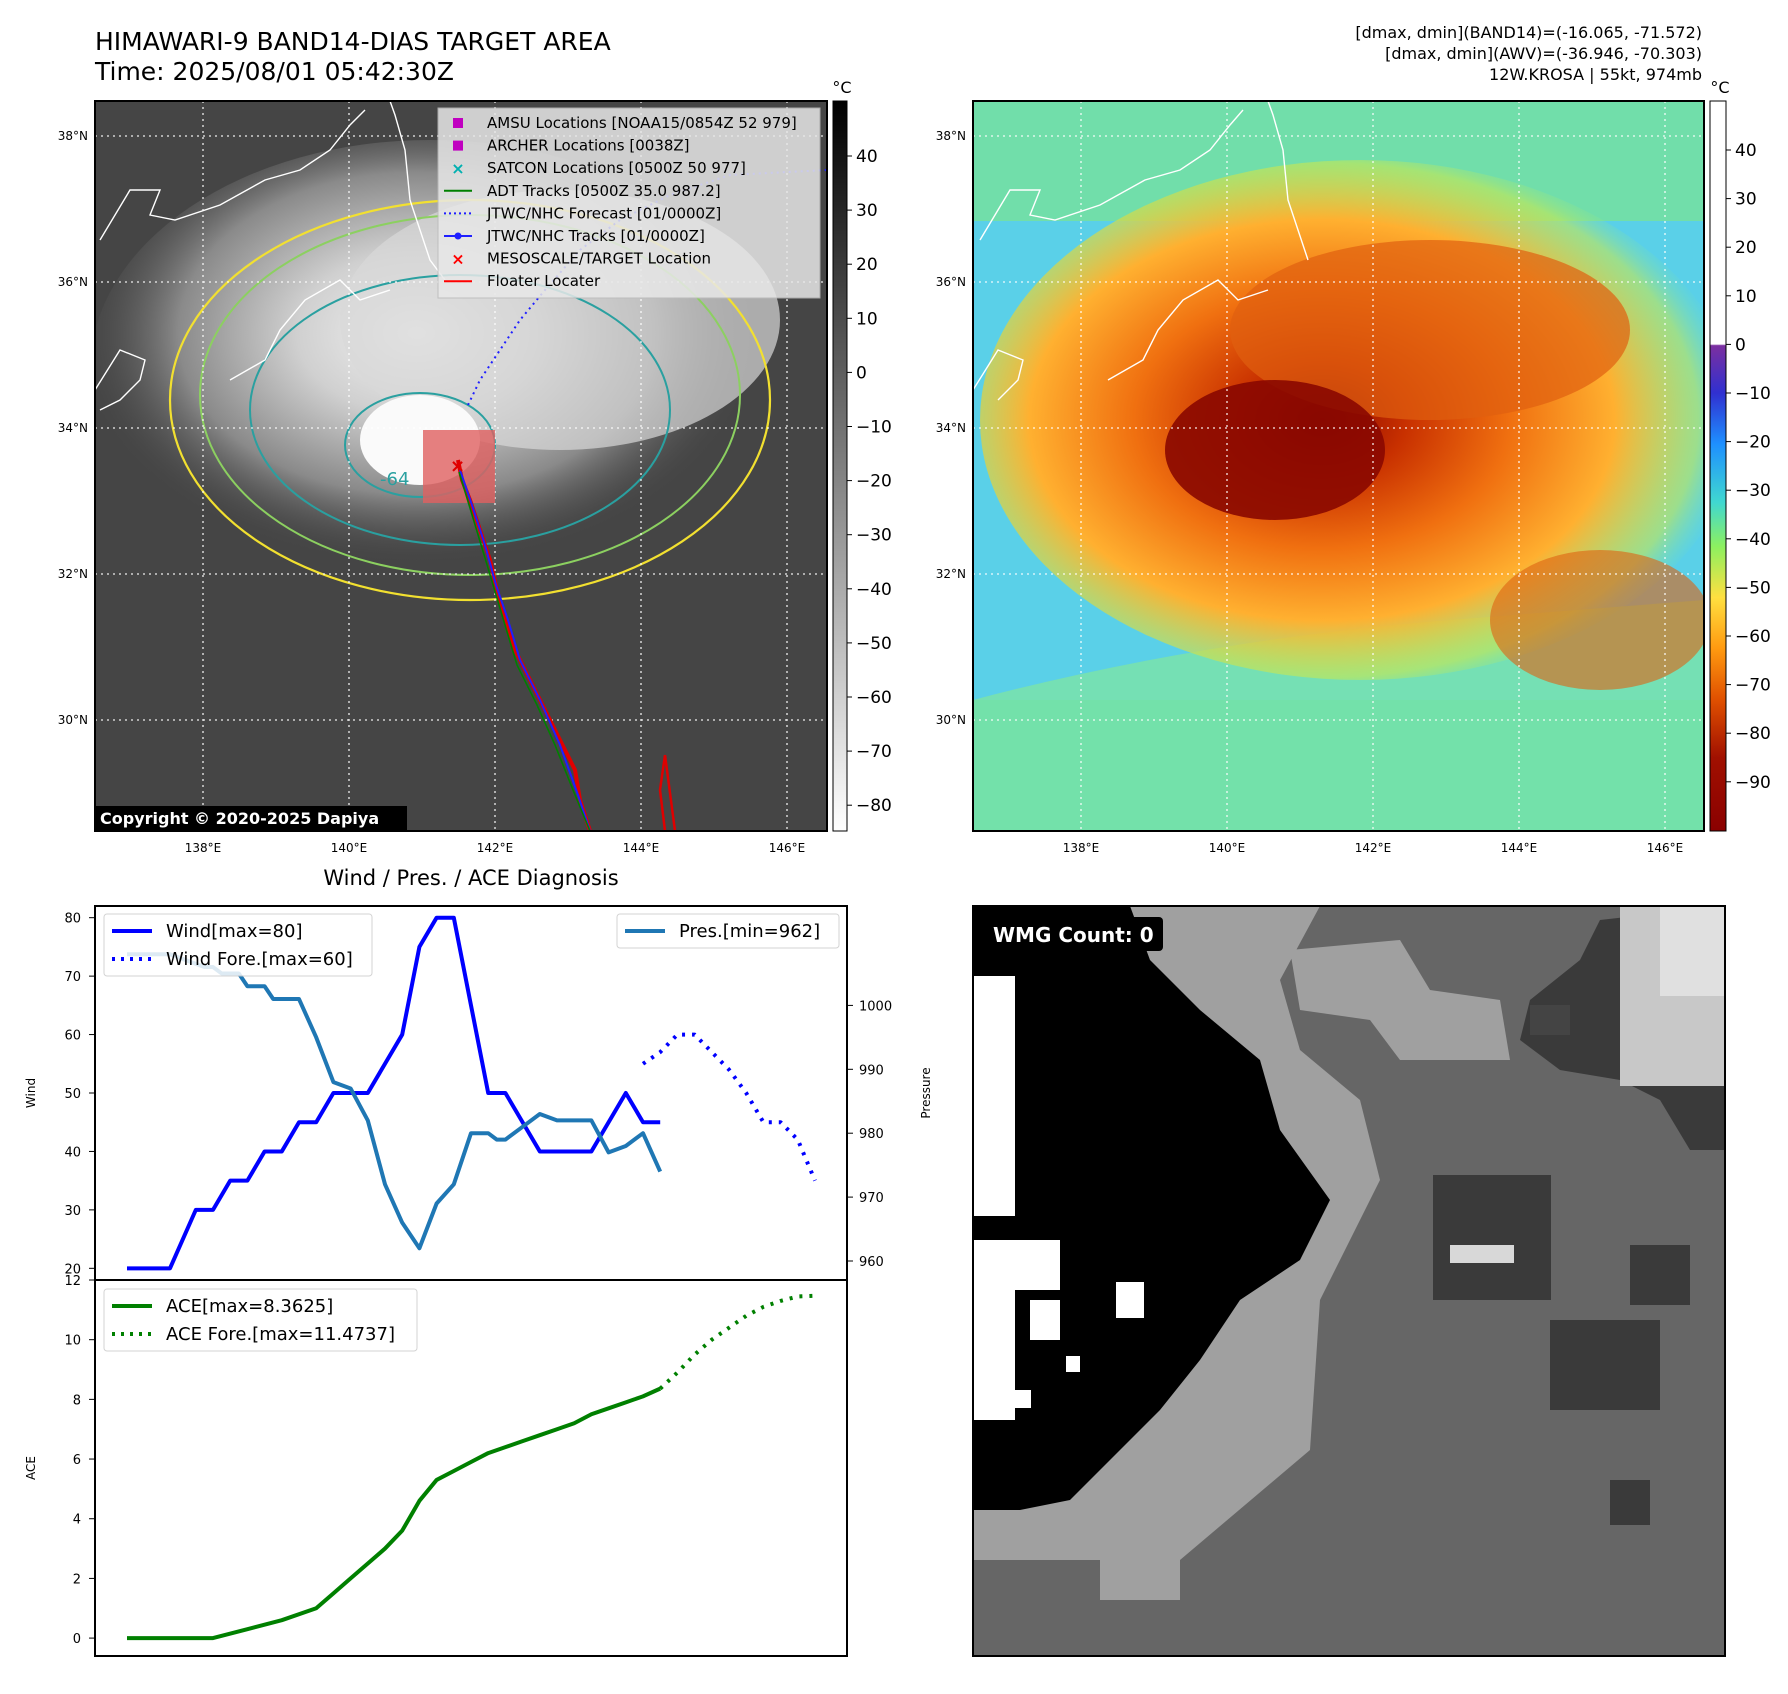 This screenshot has width=1788, height=1694. Describe the element at coordinates (470, 878) in the screenshot. I see `diagnosis-title: Wind / Pres. / ACE Diagnosis` at that location.